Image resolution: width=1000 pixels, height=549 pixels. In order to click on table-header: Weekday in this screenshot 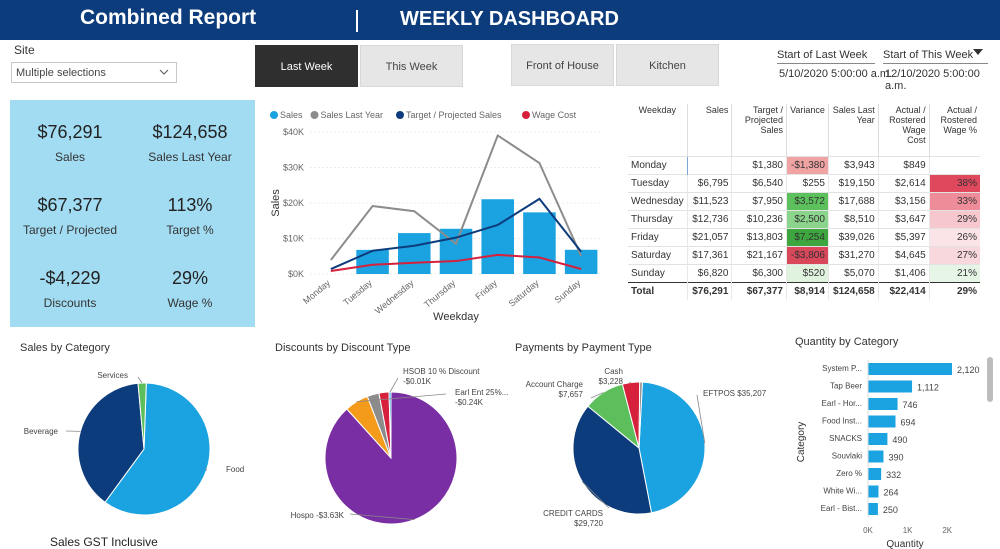, I will do `click(657, 110)`.